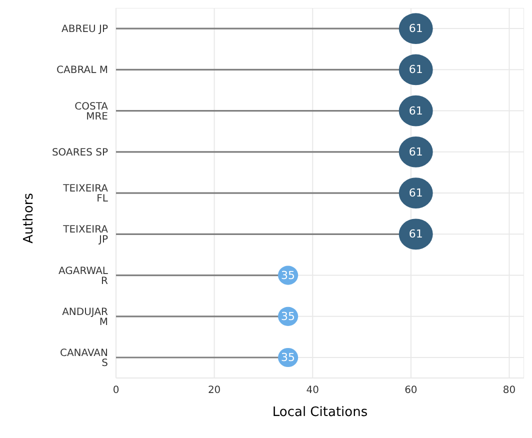 The height and width of the screenshot is (438, 532). What do you see at coordinates (82, 70) in the screenshot?
I see `y-tick-label: CABRAL M` at bounding box center [82, 70].